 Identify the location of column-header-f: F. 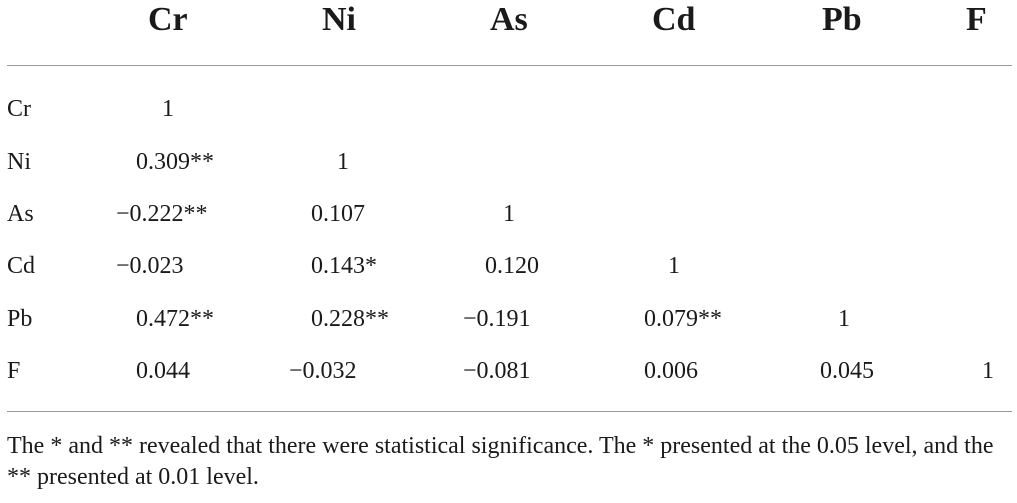
(976, 19).